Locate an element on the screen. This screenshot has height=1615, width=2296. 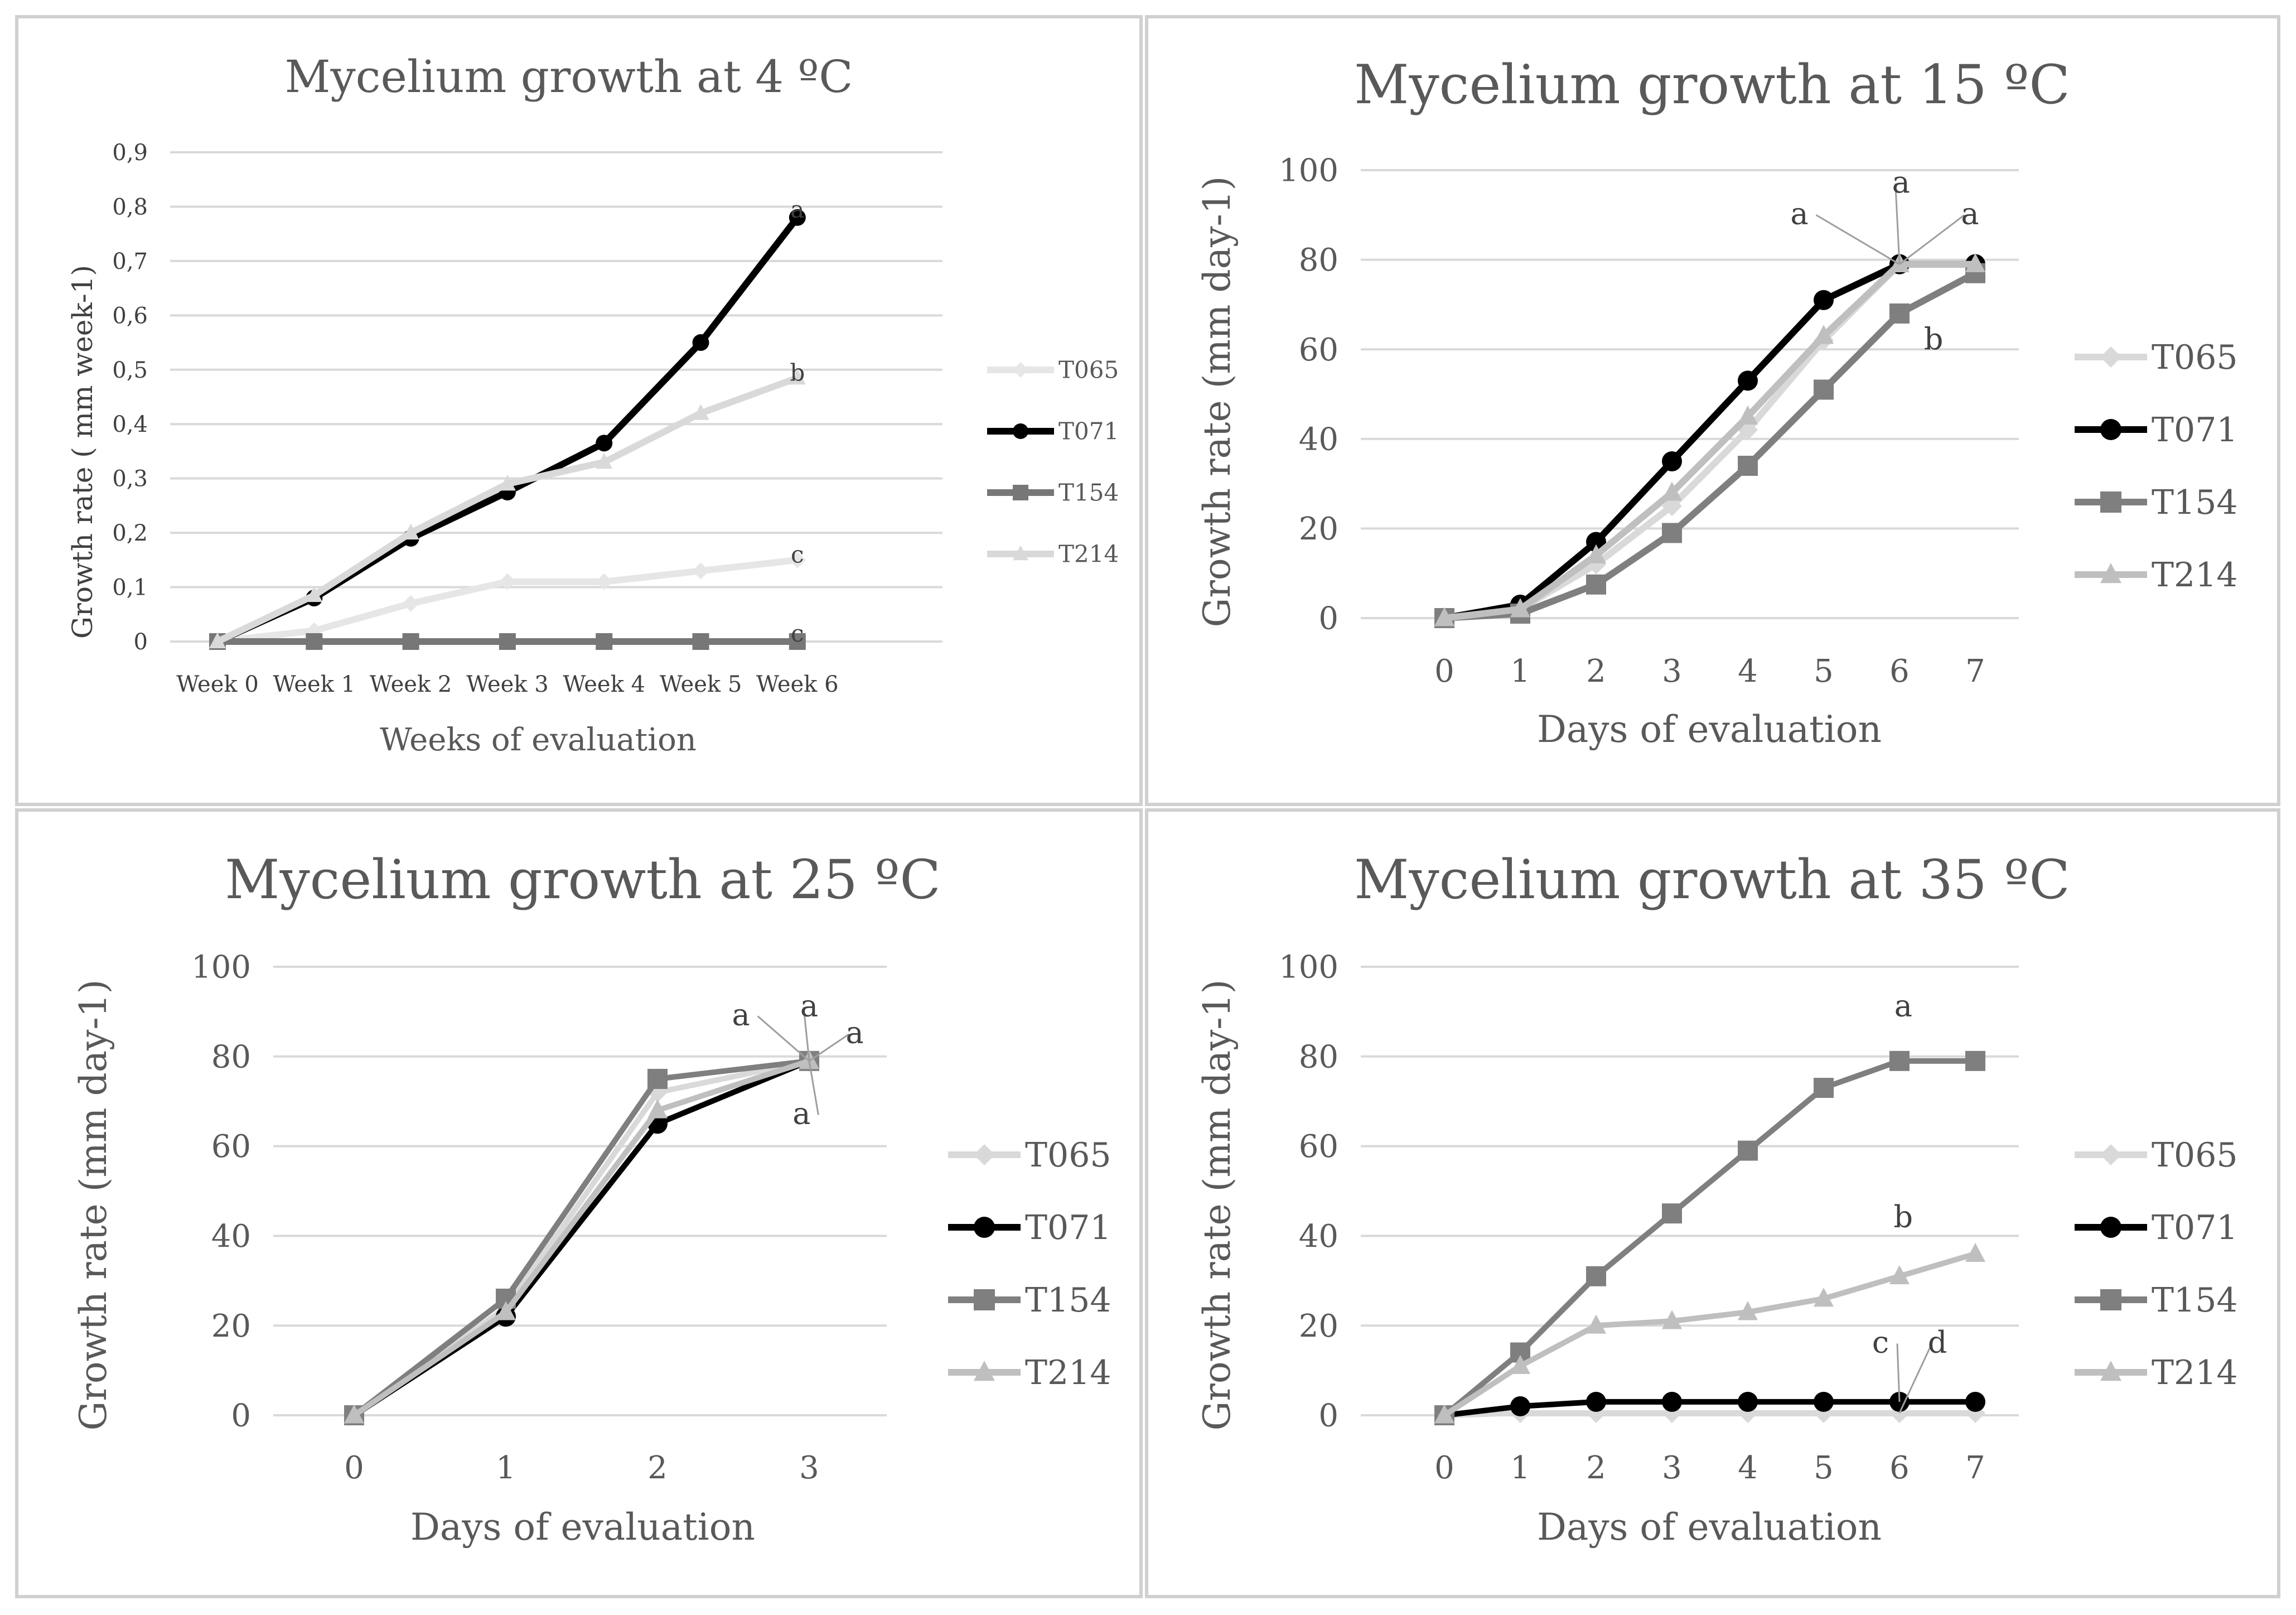
chart-title: Mycelium growth at 35 ºC is located at coordinates (1712, 880).